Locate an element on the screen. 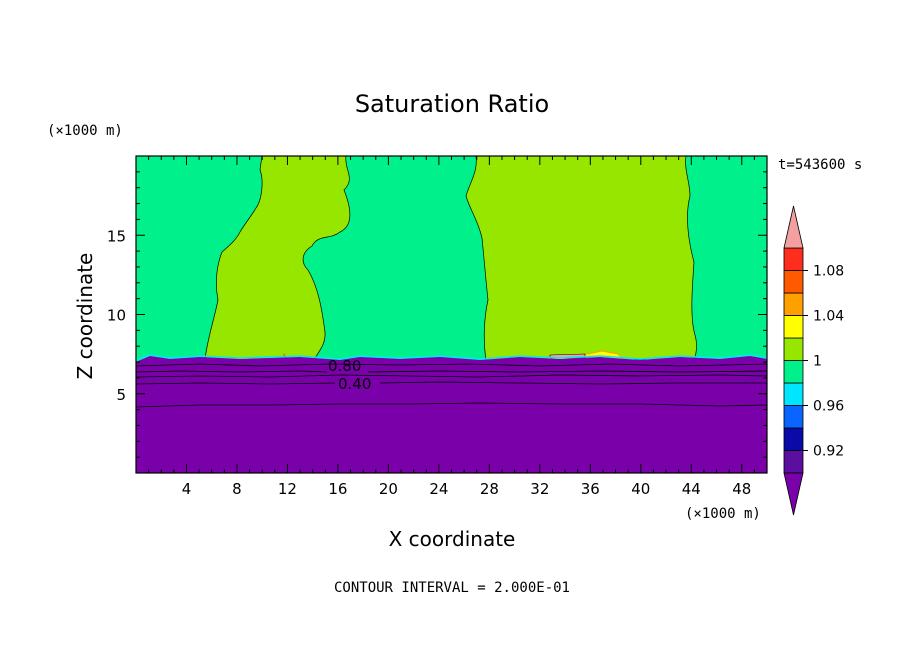 This screenshot has height=654, width=904. colorbar-label: 1 is located at coordinates (817, 362).